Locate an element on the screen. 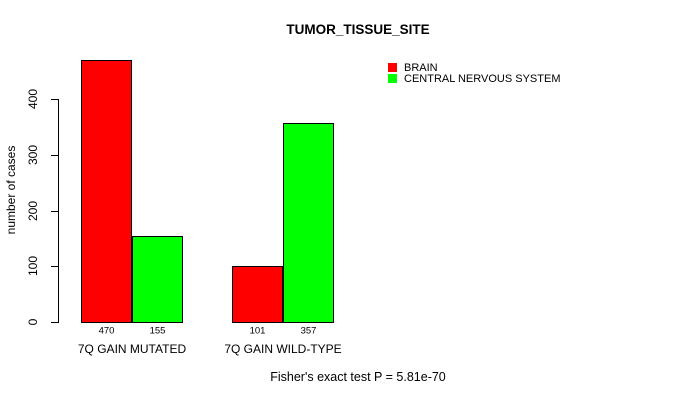 This screenshot has height=400, width=690. bar-value-label: 357 is located at coordinates (308, 331).